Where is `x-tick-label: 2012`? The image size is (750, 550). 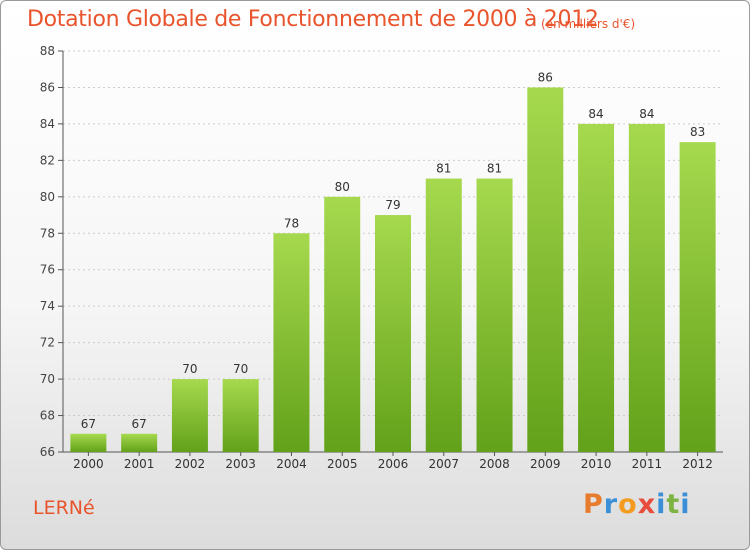
x-tick-label: 2012 is located at coordinates (697, 464).